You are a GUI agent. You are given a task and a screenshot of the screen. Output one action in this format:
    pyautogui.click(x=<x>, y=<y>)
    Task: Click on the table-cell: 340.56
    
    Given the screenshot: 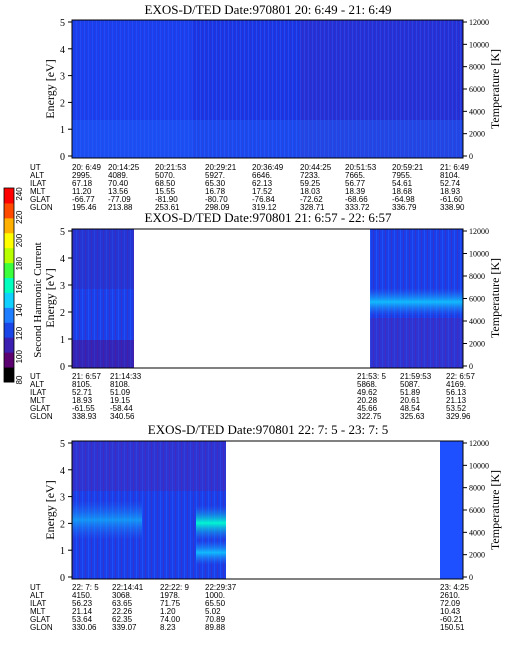 What is the action you would take?
    pyautogui.click(x=122, y=416)
    